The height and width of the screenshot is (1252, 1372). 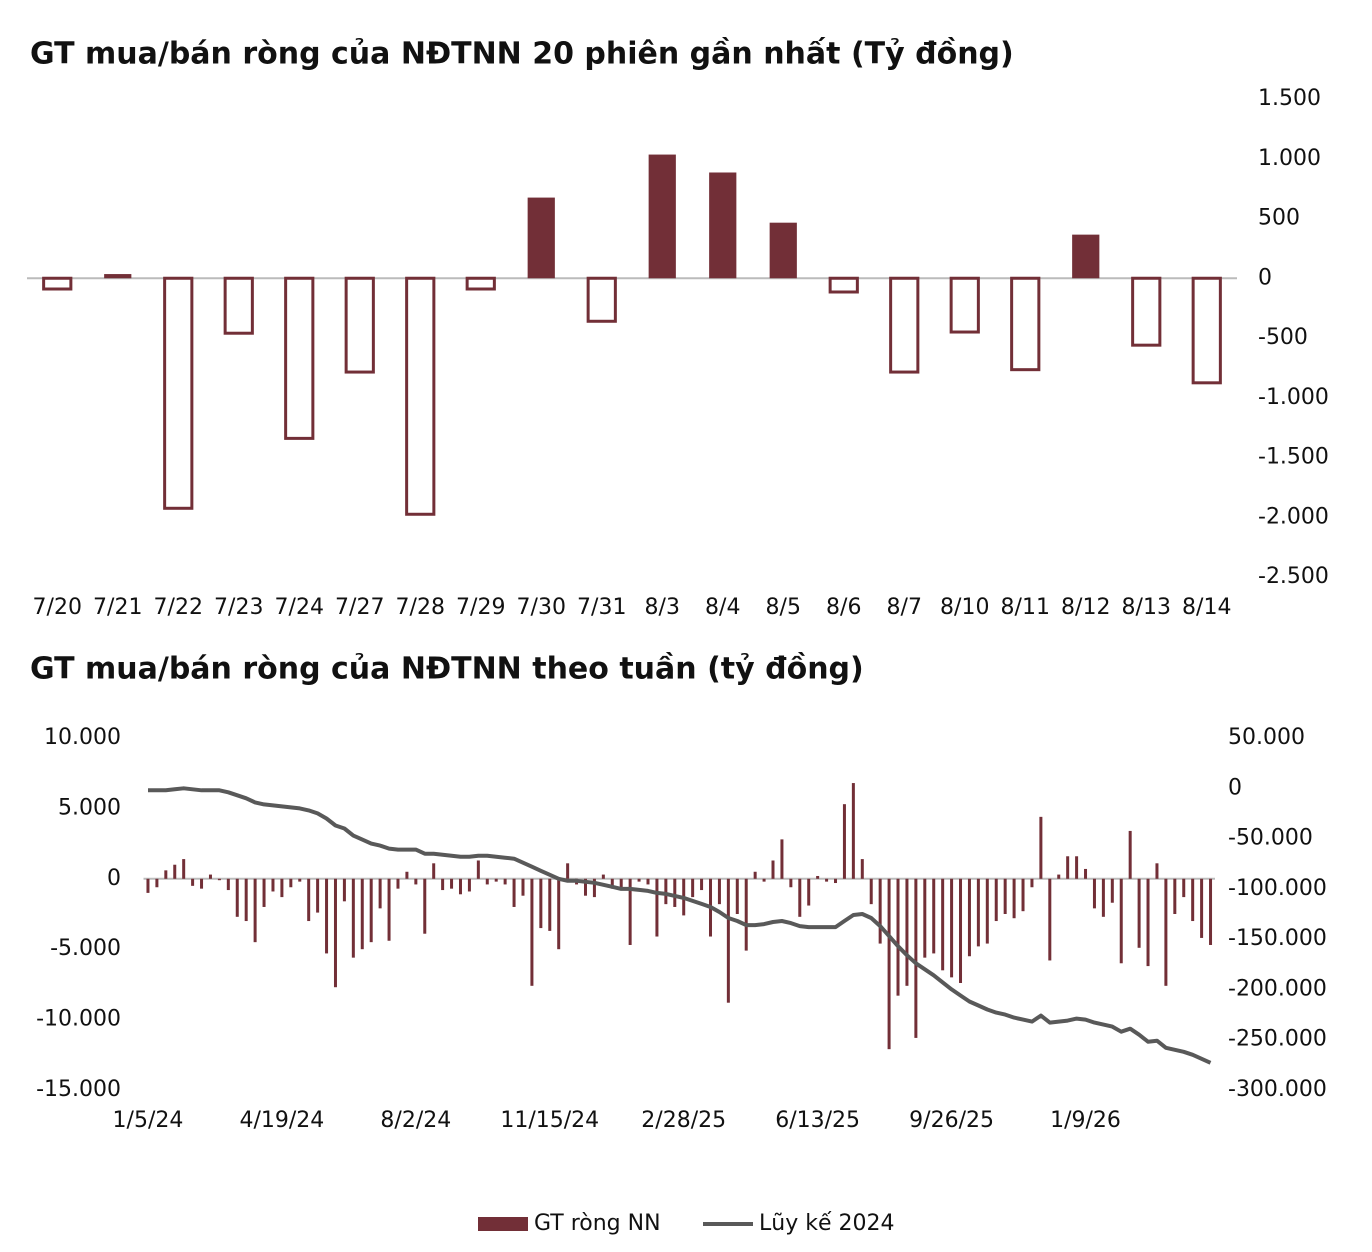 What do you see at coordinates (78, 1089) in the screenshot?
I see `y-tick-label: -15.000` at bounding box center [78, 1089].